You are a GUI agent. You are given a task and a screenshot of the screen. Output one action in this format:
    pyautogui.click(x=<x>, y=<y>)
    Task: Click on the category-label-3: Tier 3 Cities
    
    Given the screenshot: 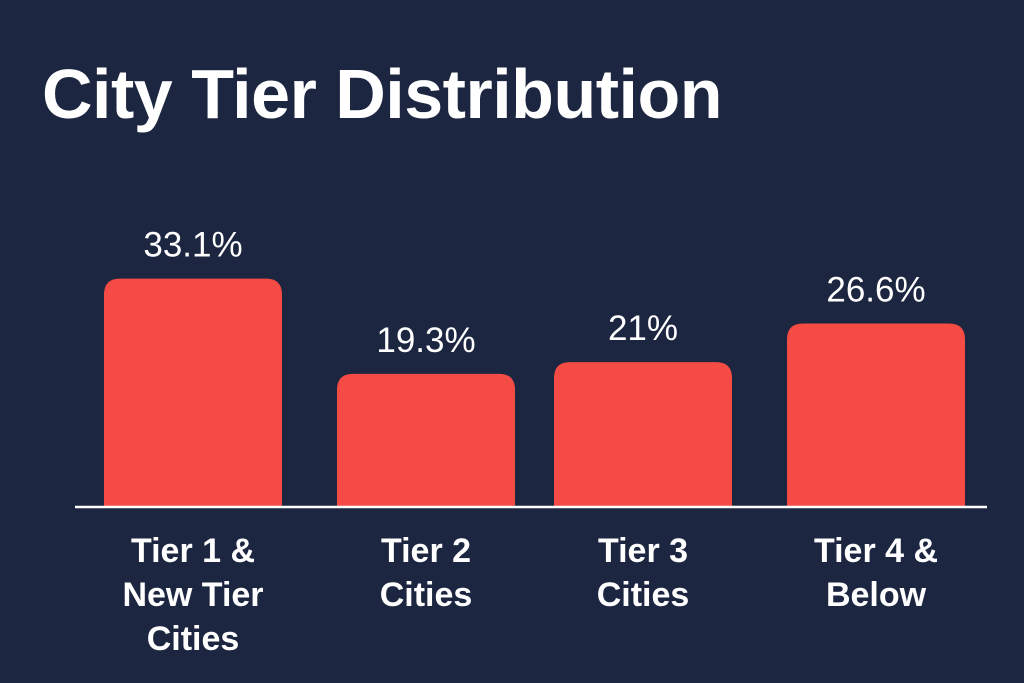 What is the action you would take?
    pyautogui.click(x=643, y=573)
    